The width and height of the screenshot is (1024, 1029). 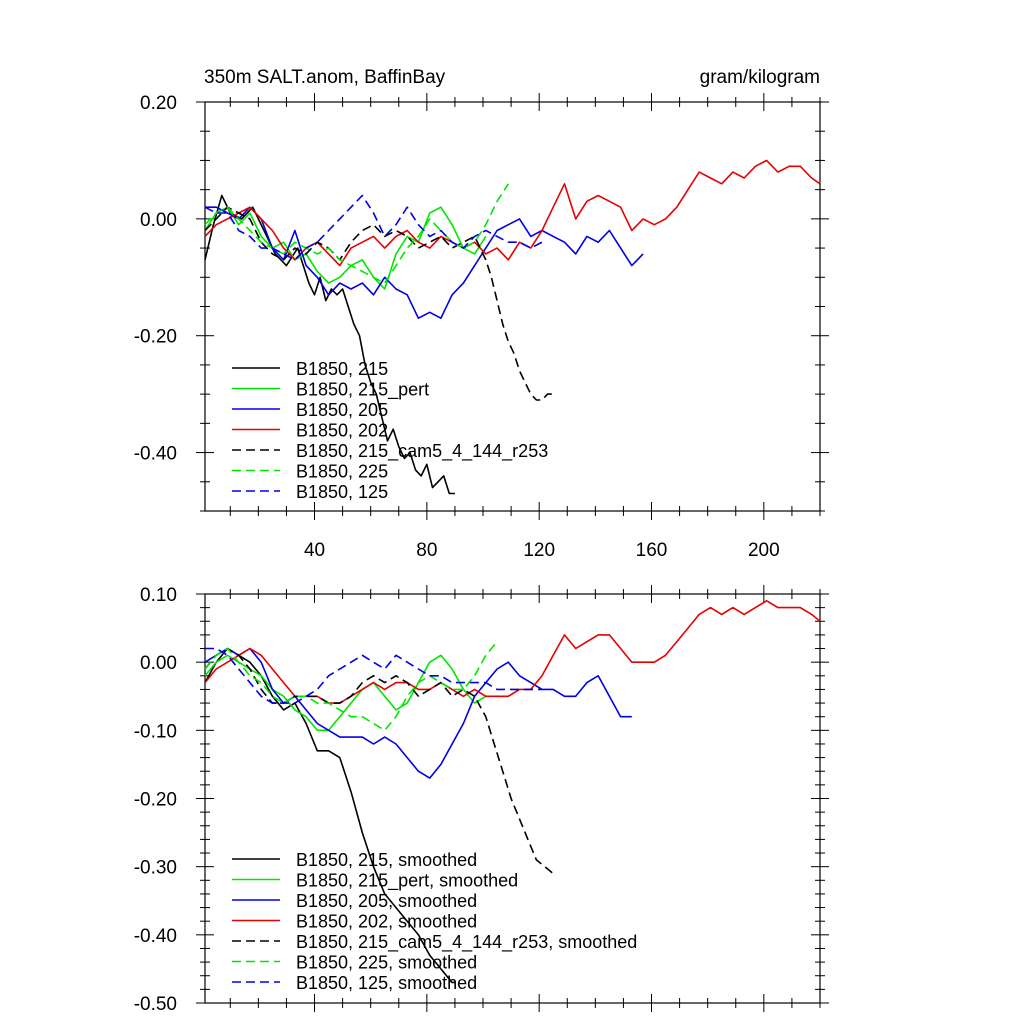 What do you see at coordinates (342, 431) in the screenshot?
I see `legend-label: B1850, 202` at bounding box center [342, 431].